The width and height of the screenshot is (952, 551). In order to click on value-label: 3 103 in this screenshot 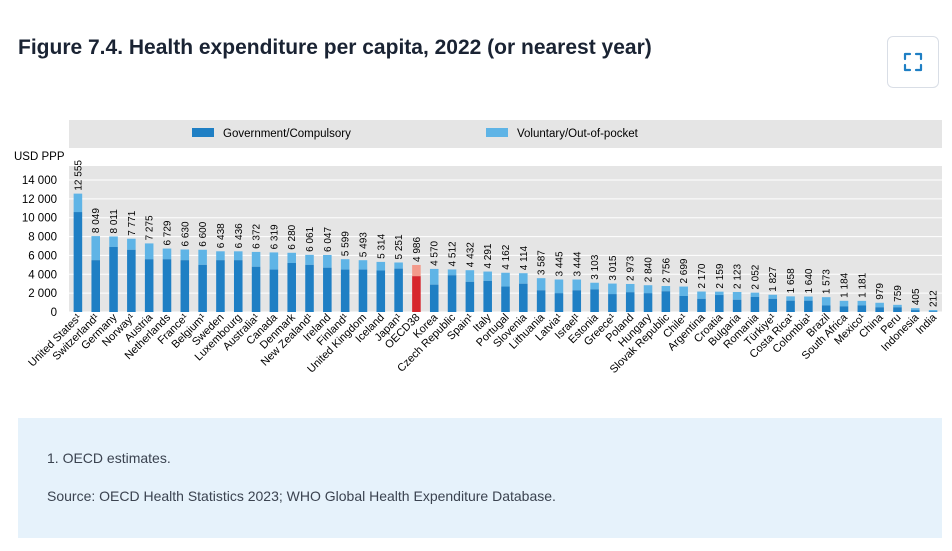, I will do `click(595, 266)`.